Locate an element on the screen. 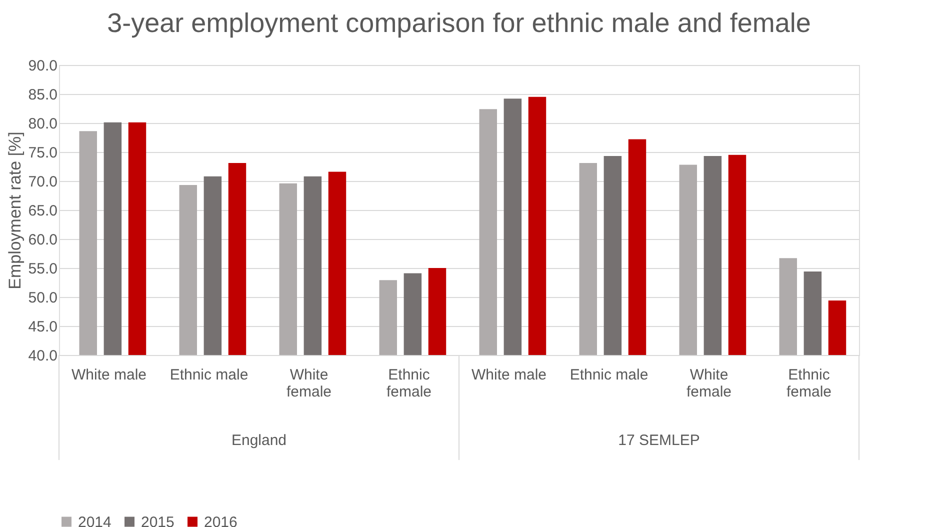  y-axis-title: Employment rate [%] is located at coordinates (14, 211).